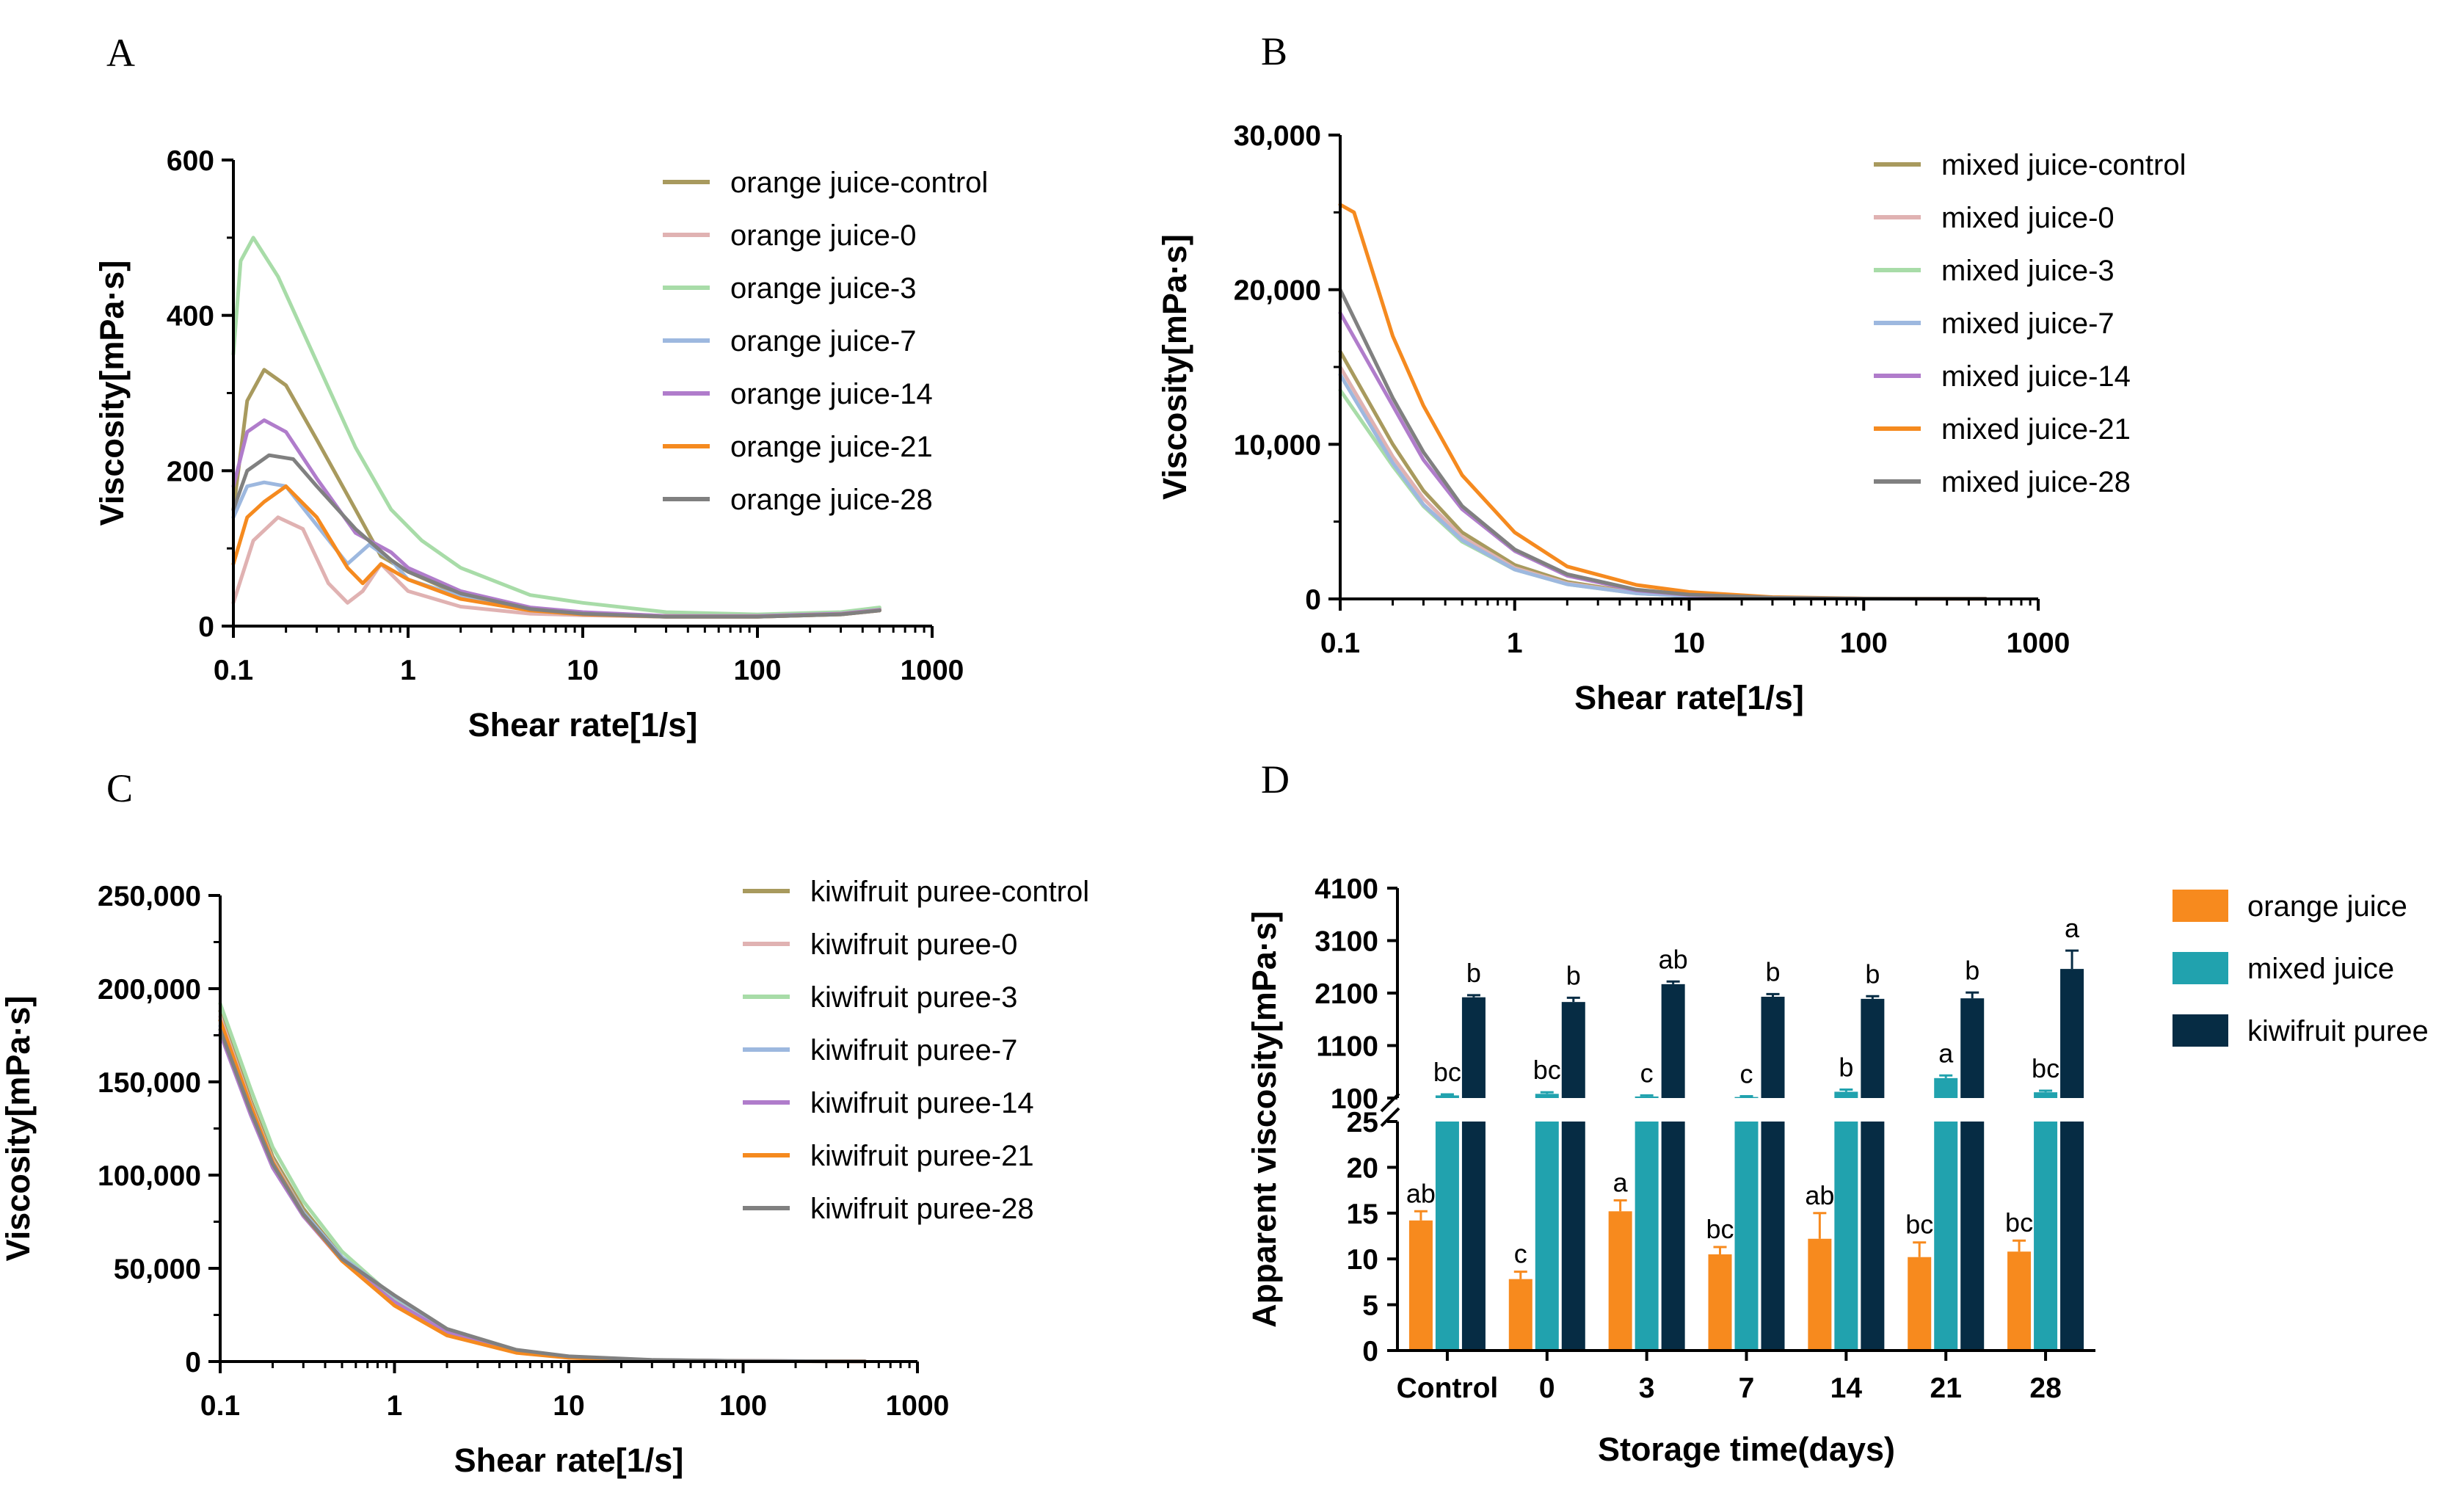  What do you see at coordinates (2028, 271) in the screenshot?
I see `legend-label: mixed juice-3` at bounding box center [2028, 271].